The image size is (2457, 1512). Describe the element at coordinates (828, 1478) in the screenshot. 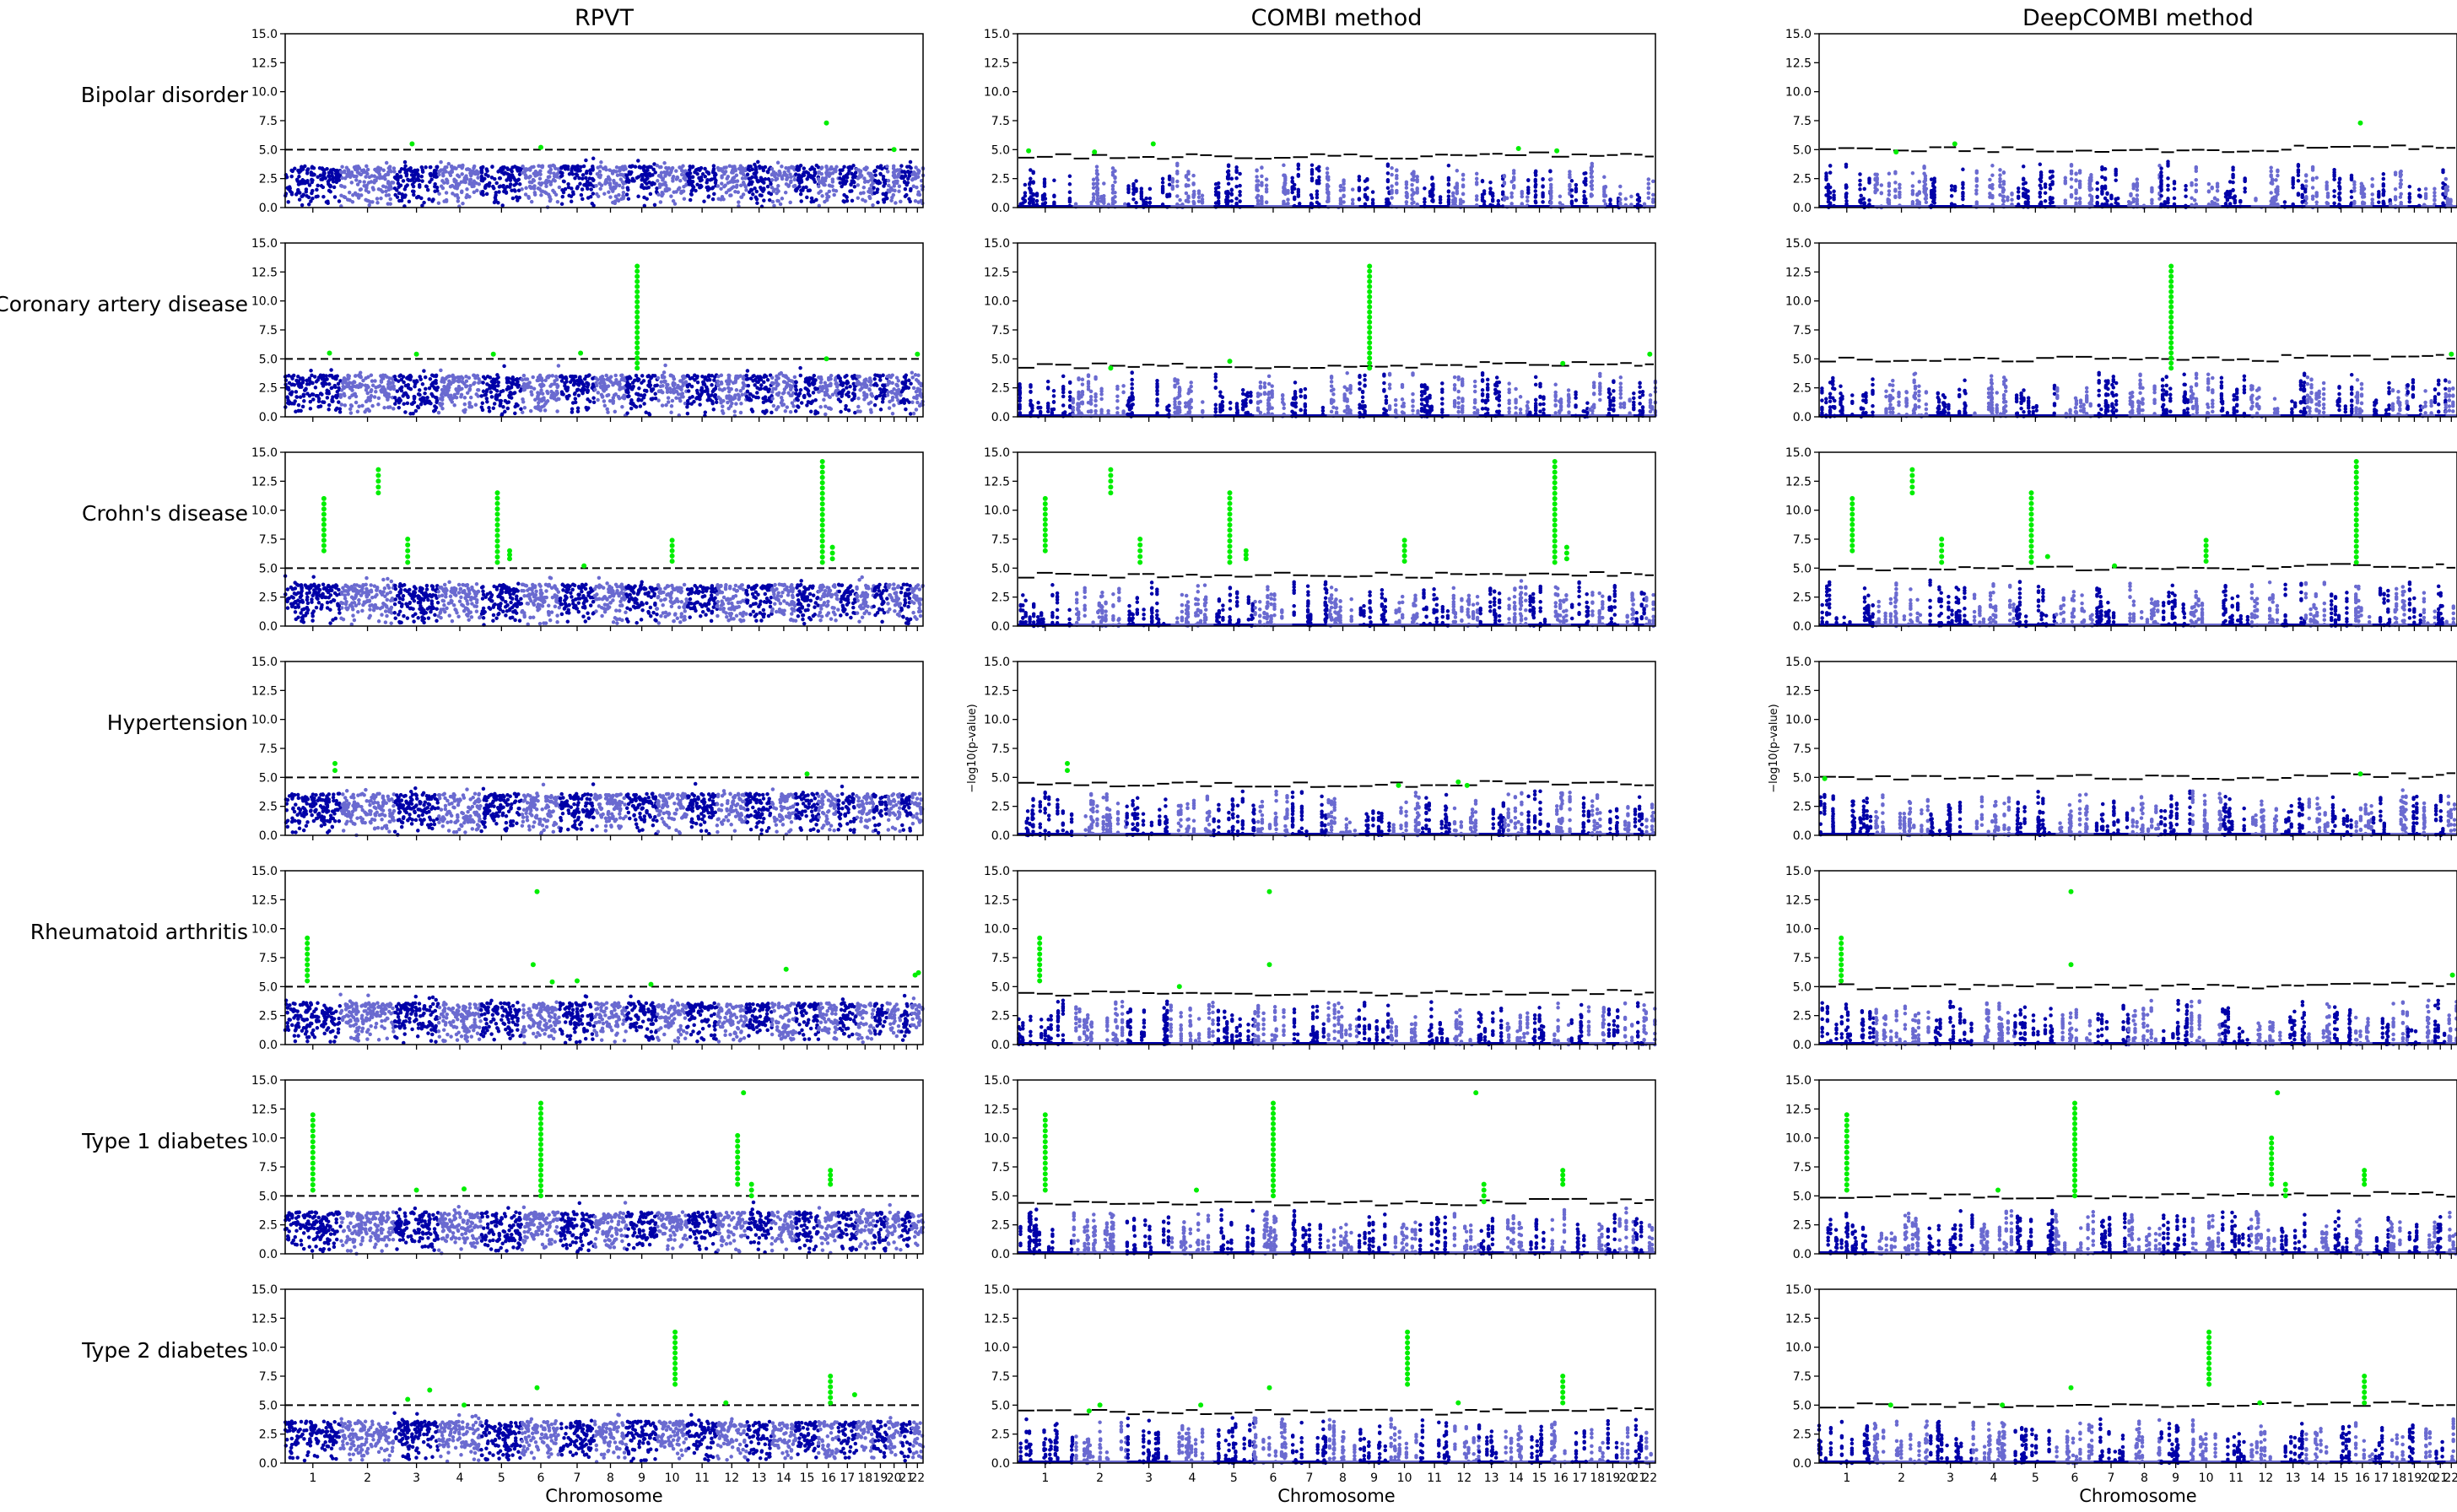

I see `x-tick-label: 16` at that location.